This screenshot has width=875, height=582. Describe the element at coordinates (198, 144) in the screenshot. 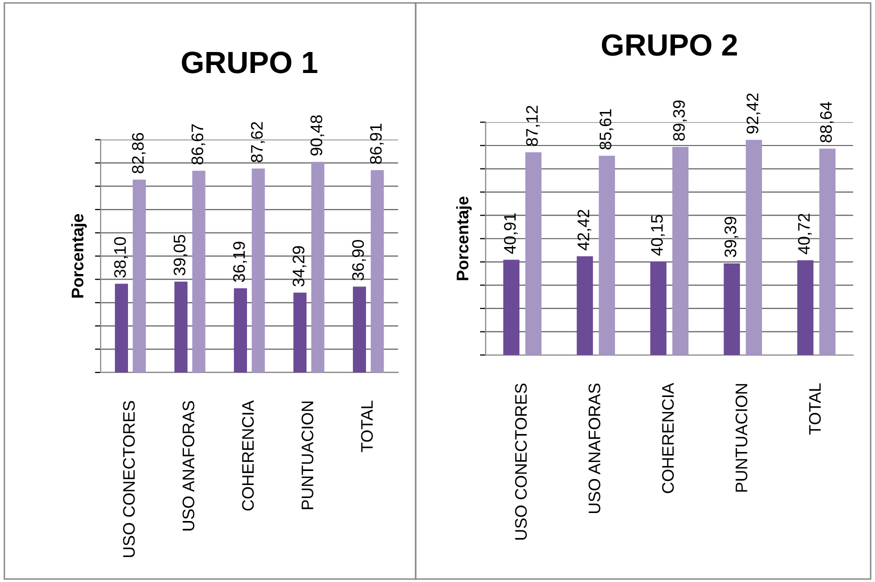

I see `data-label: 86,67` at that location.